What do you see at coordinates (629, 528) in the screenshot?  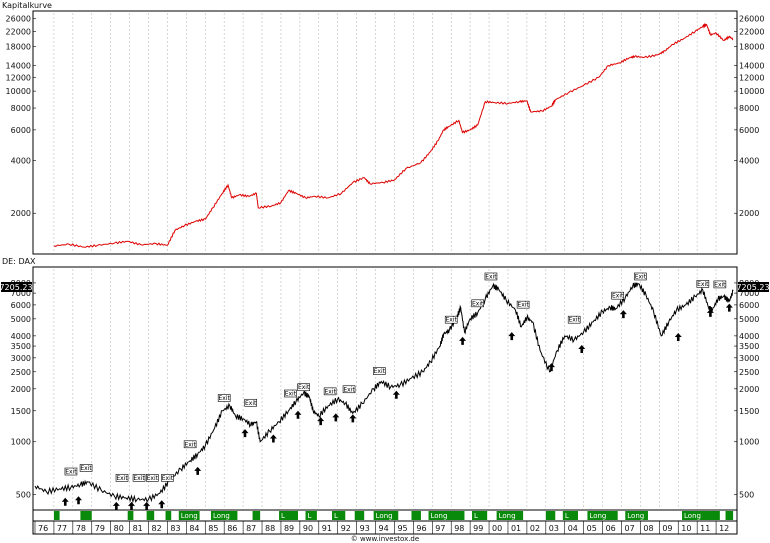 I see `x-tick-label: 07` at bounding box center [629, 528].